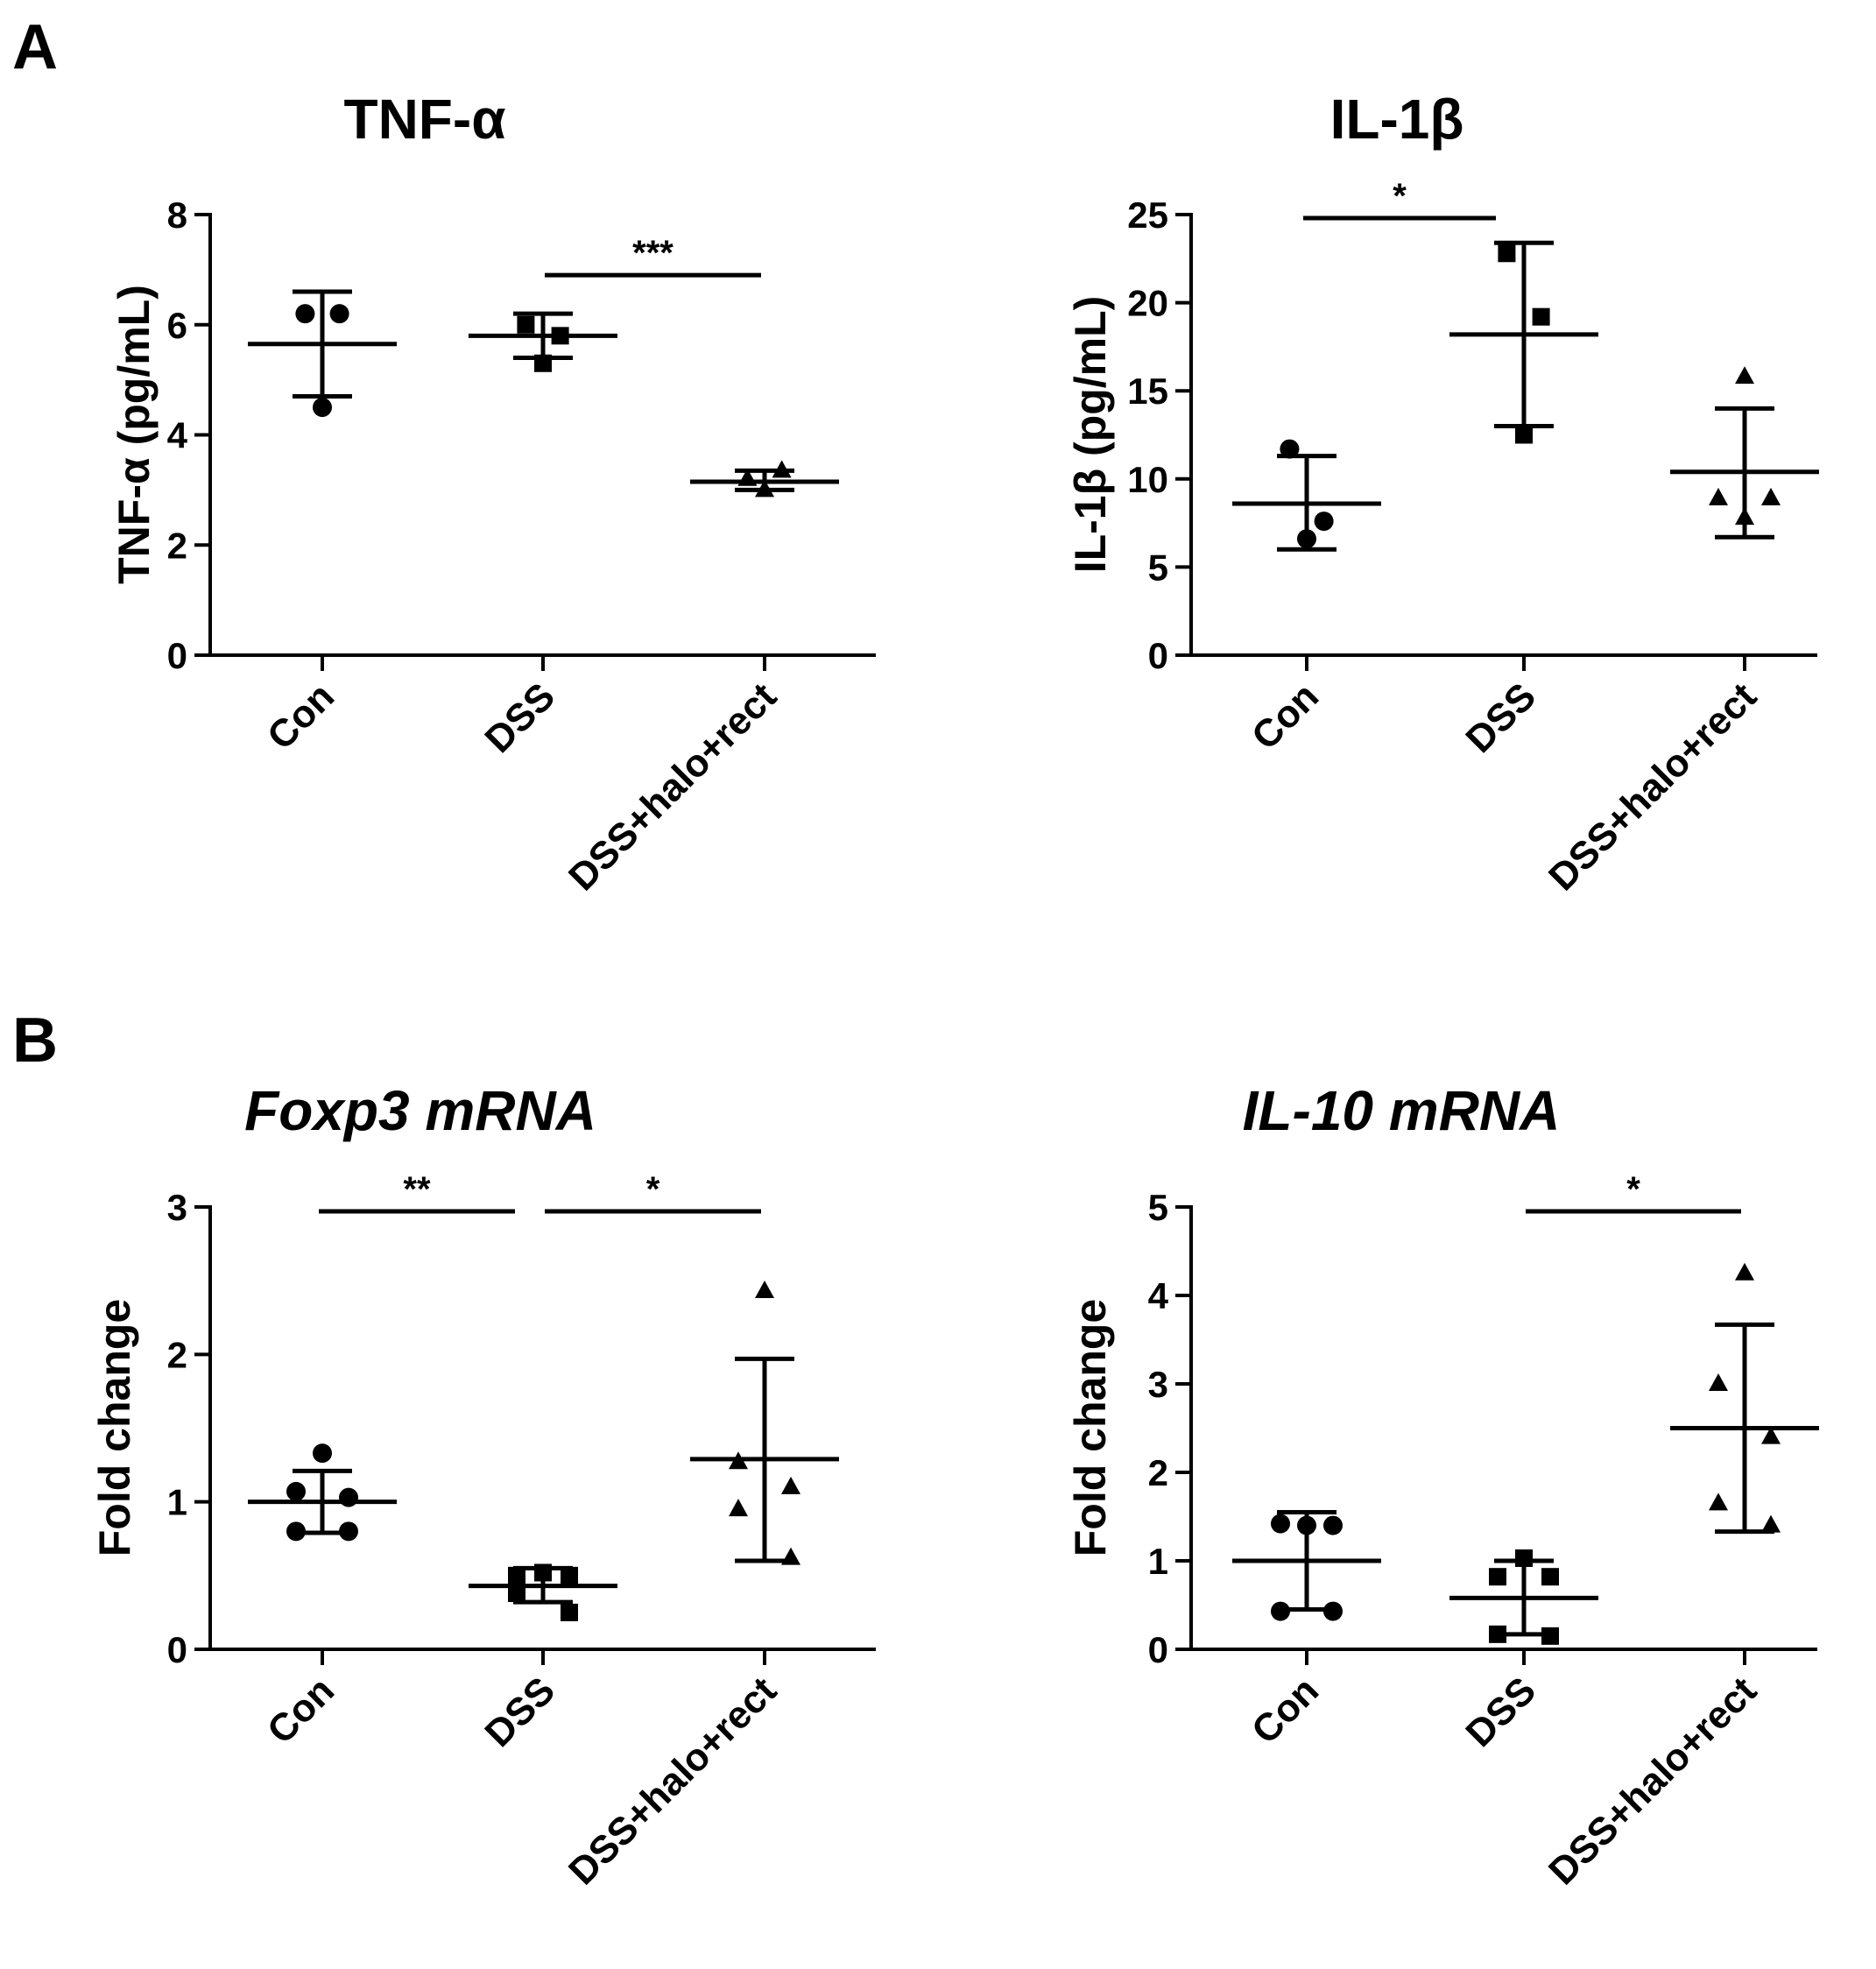  Describe the element at coordinates (35, 47) in the screenshot. I see `panel-label-a: A` at that location.